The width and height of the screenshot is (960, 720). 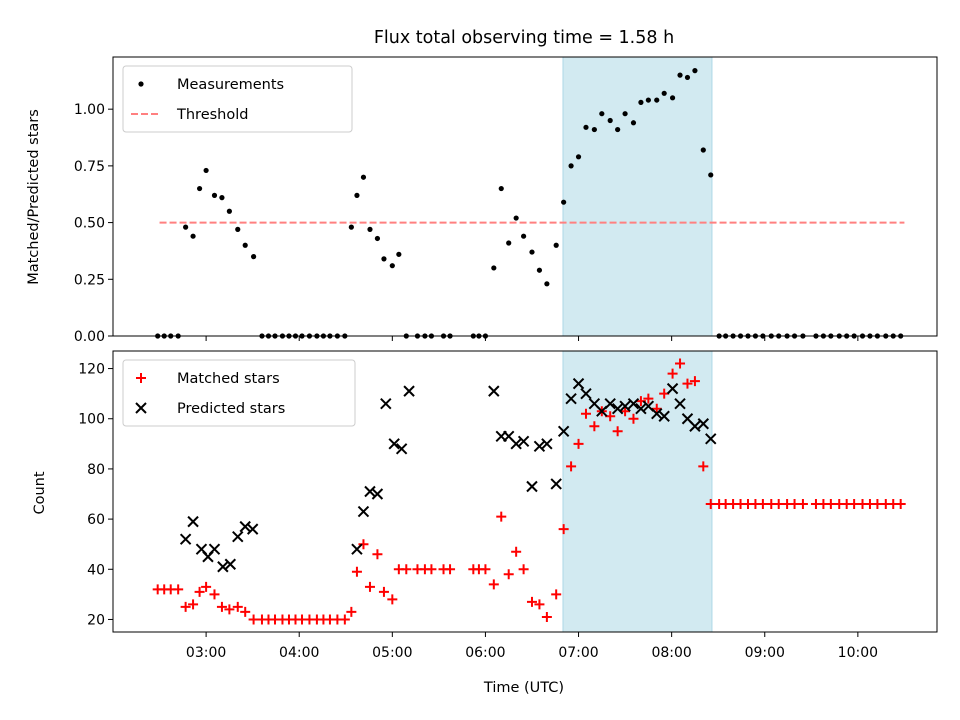 I want to click on x-axis-label: Time (UTC), so click(x=523, y=688).